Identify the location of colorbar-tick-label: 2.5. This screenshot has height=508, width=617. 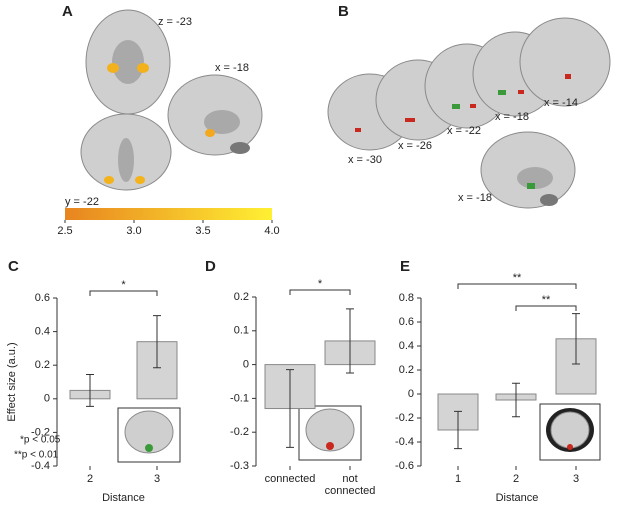
(64, 231).